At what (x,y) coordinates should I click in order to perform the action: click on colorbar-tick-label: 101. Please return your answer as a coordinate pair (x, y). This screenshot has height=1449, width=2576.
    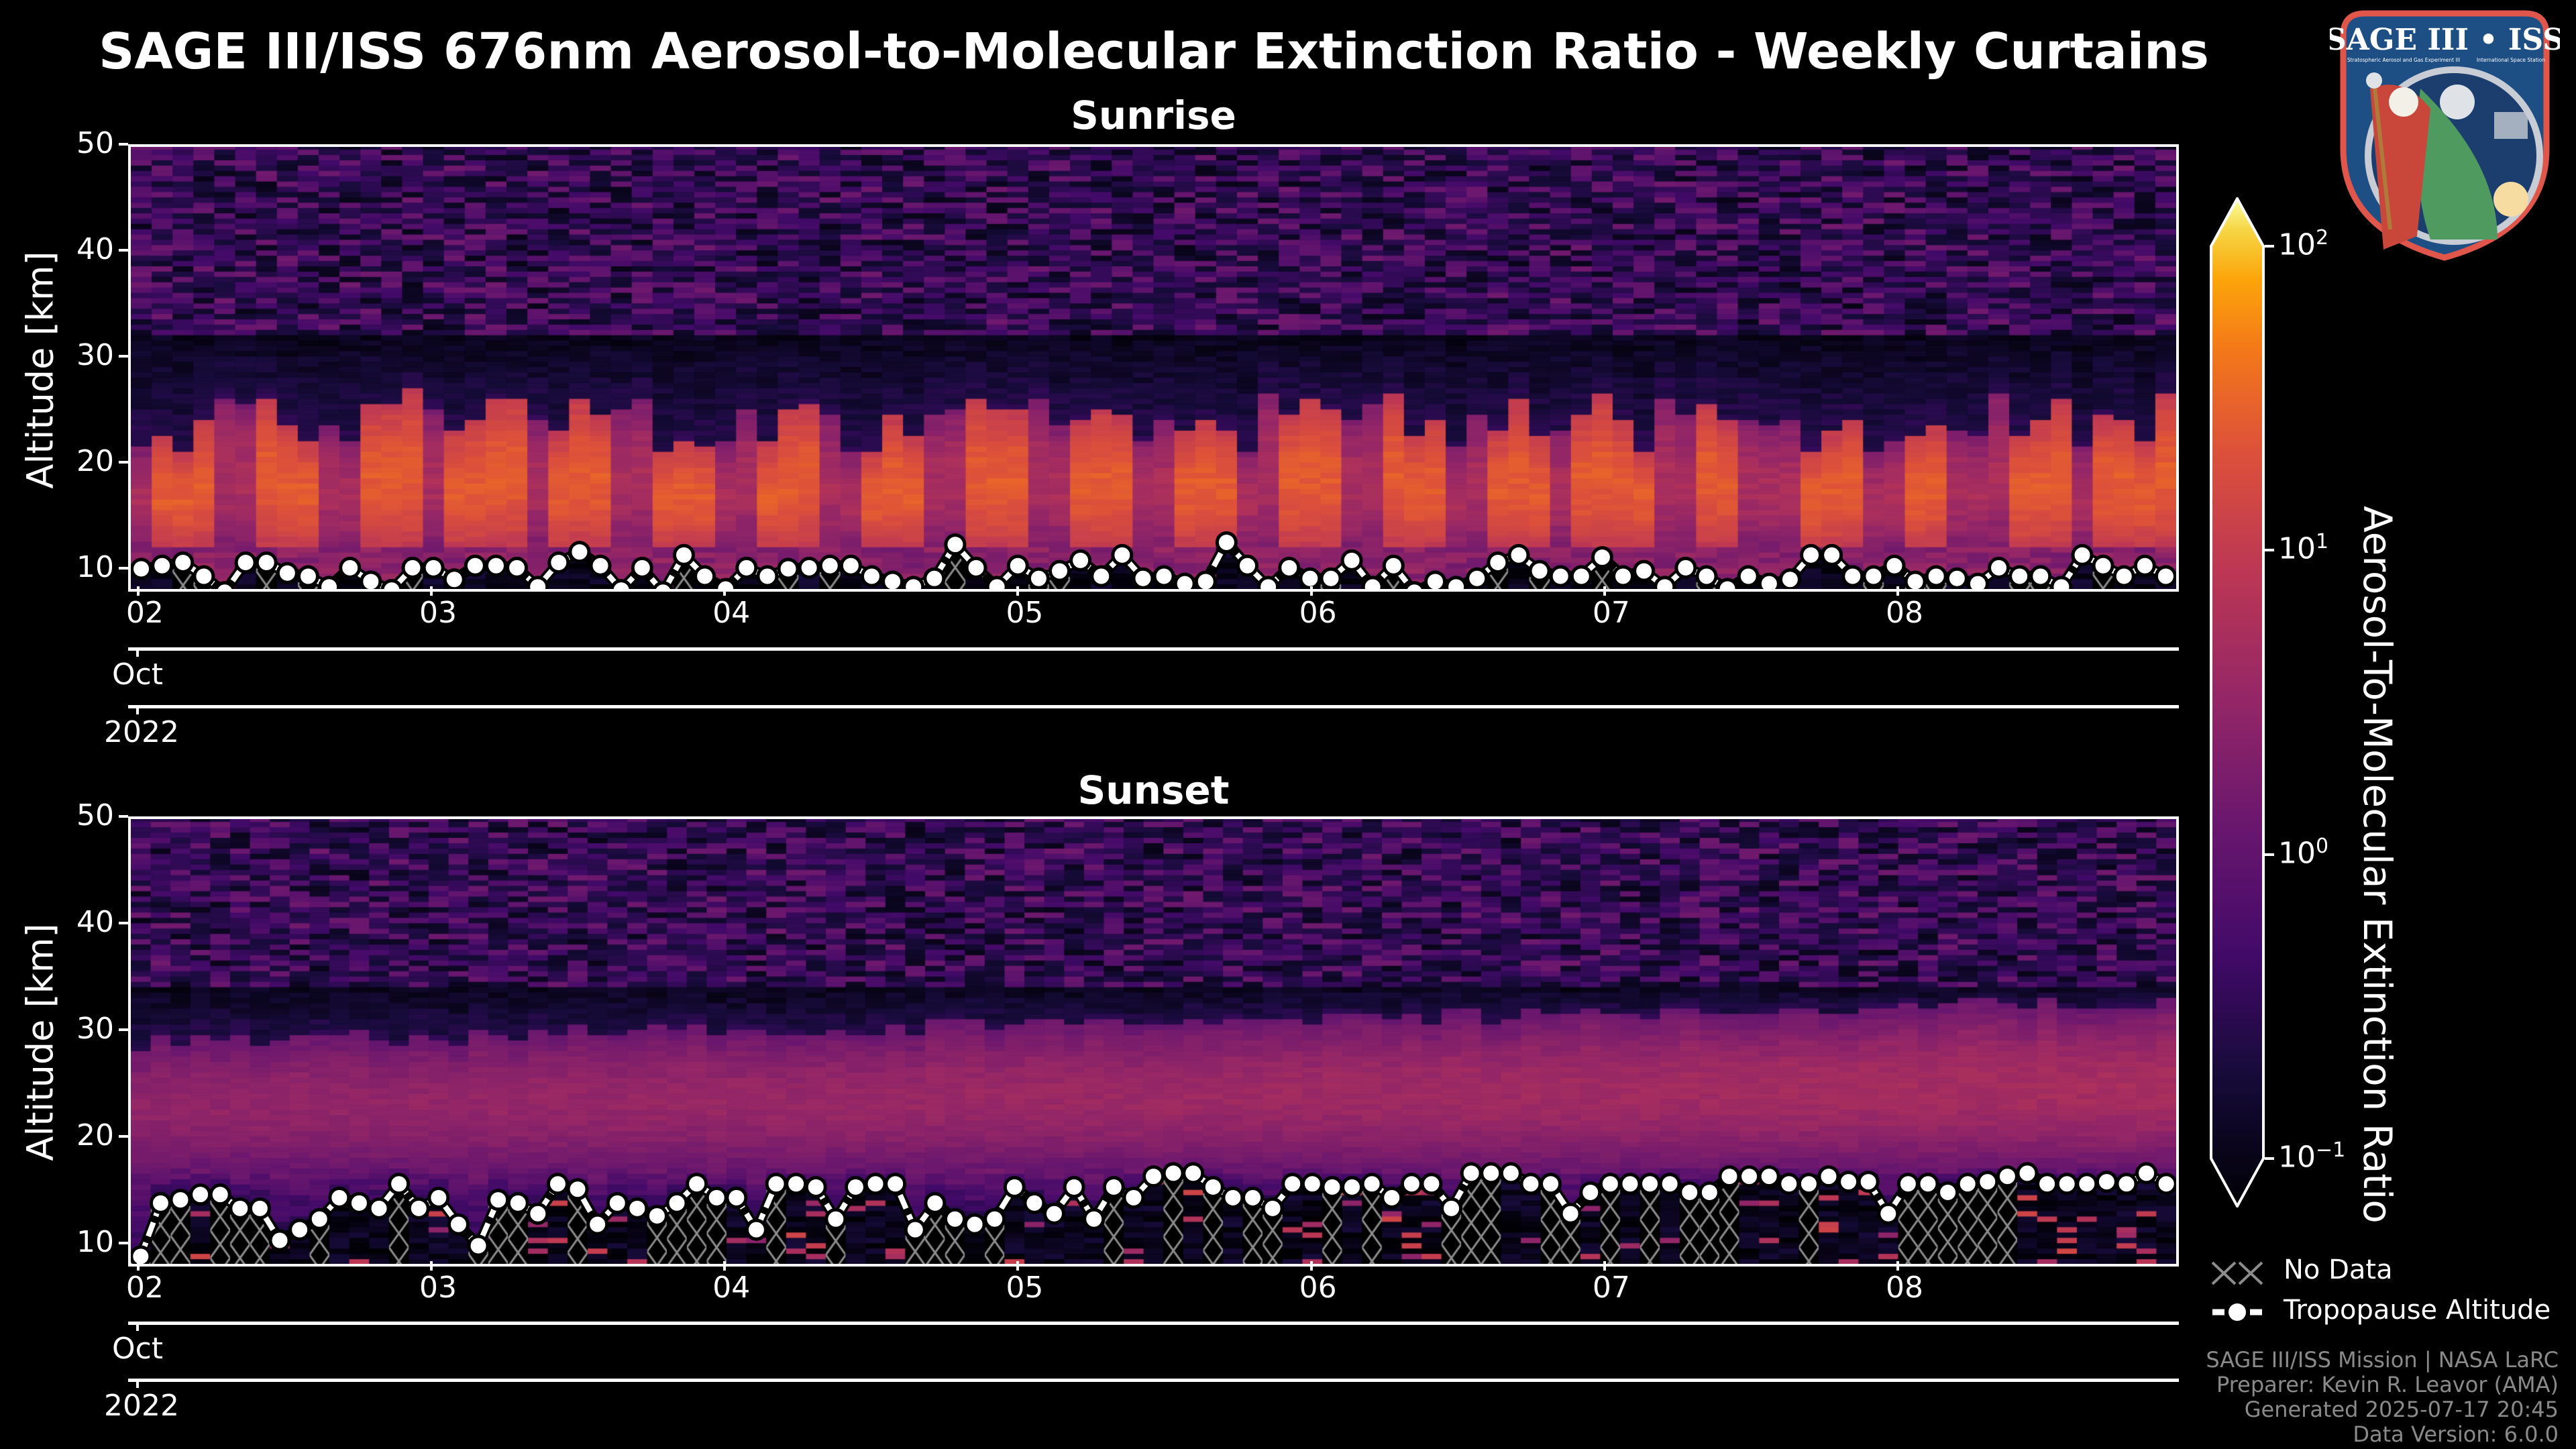
    Looking at the image, I should click on (2303, 548).